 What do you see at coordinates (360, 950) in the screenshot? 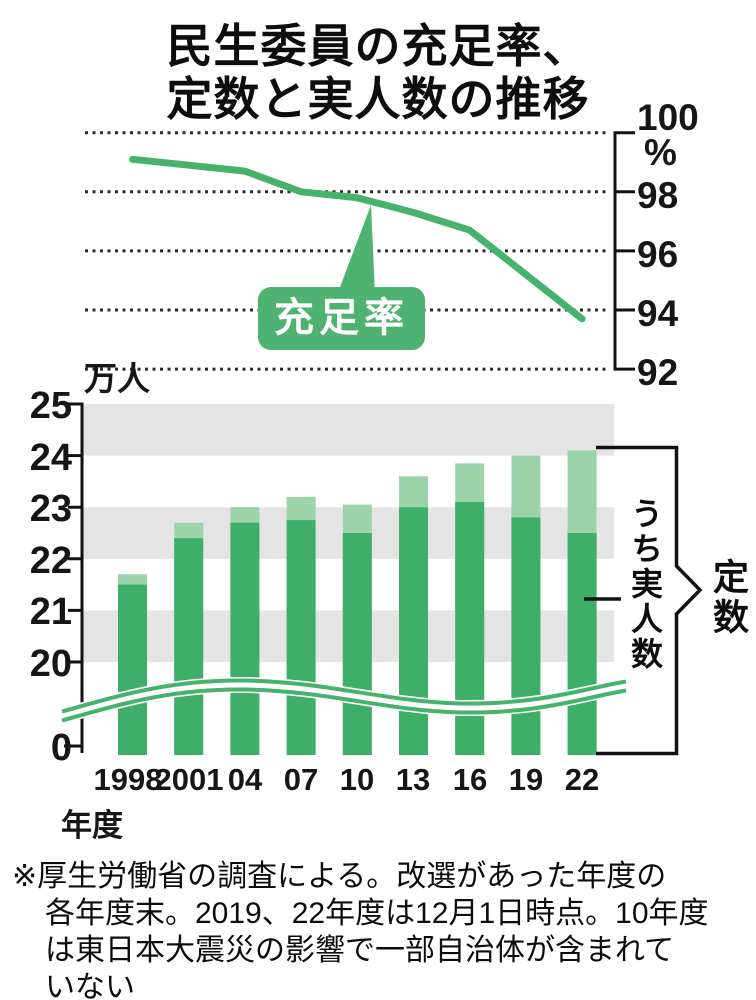
I see `footnote-line3: は東日本大震災の影響で一部自治体が含まれて` at bounding box center [360, 950].